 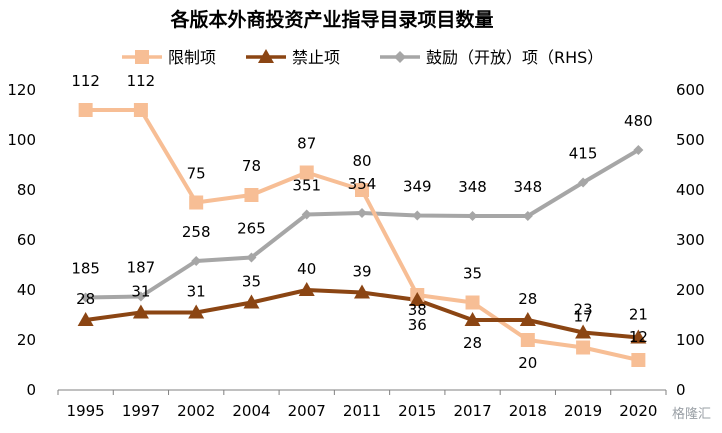 What do you see at coordinates (26, 340) in the screenshot?
I see `left-tick-label: 20` at bounding box center [26, 340].